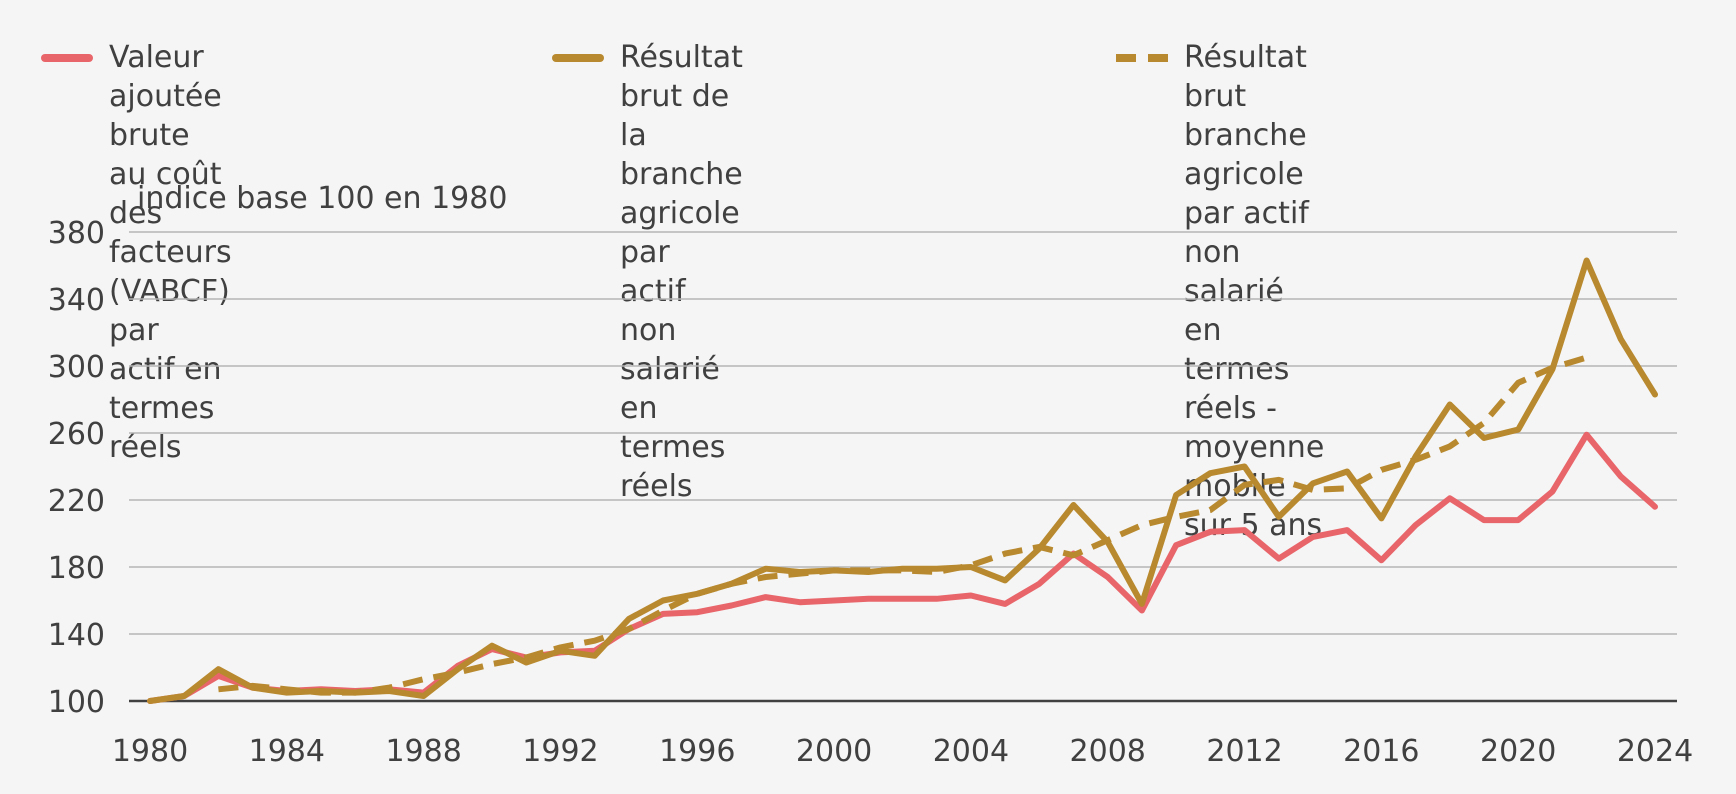 The width and height of the screenshot is (1736, 794). Describe the element at coordinates (76, 434) in the screenshot. I see `y-tick-label-260: 260` at that location.